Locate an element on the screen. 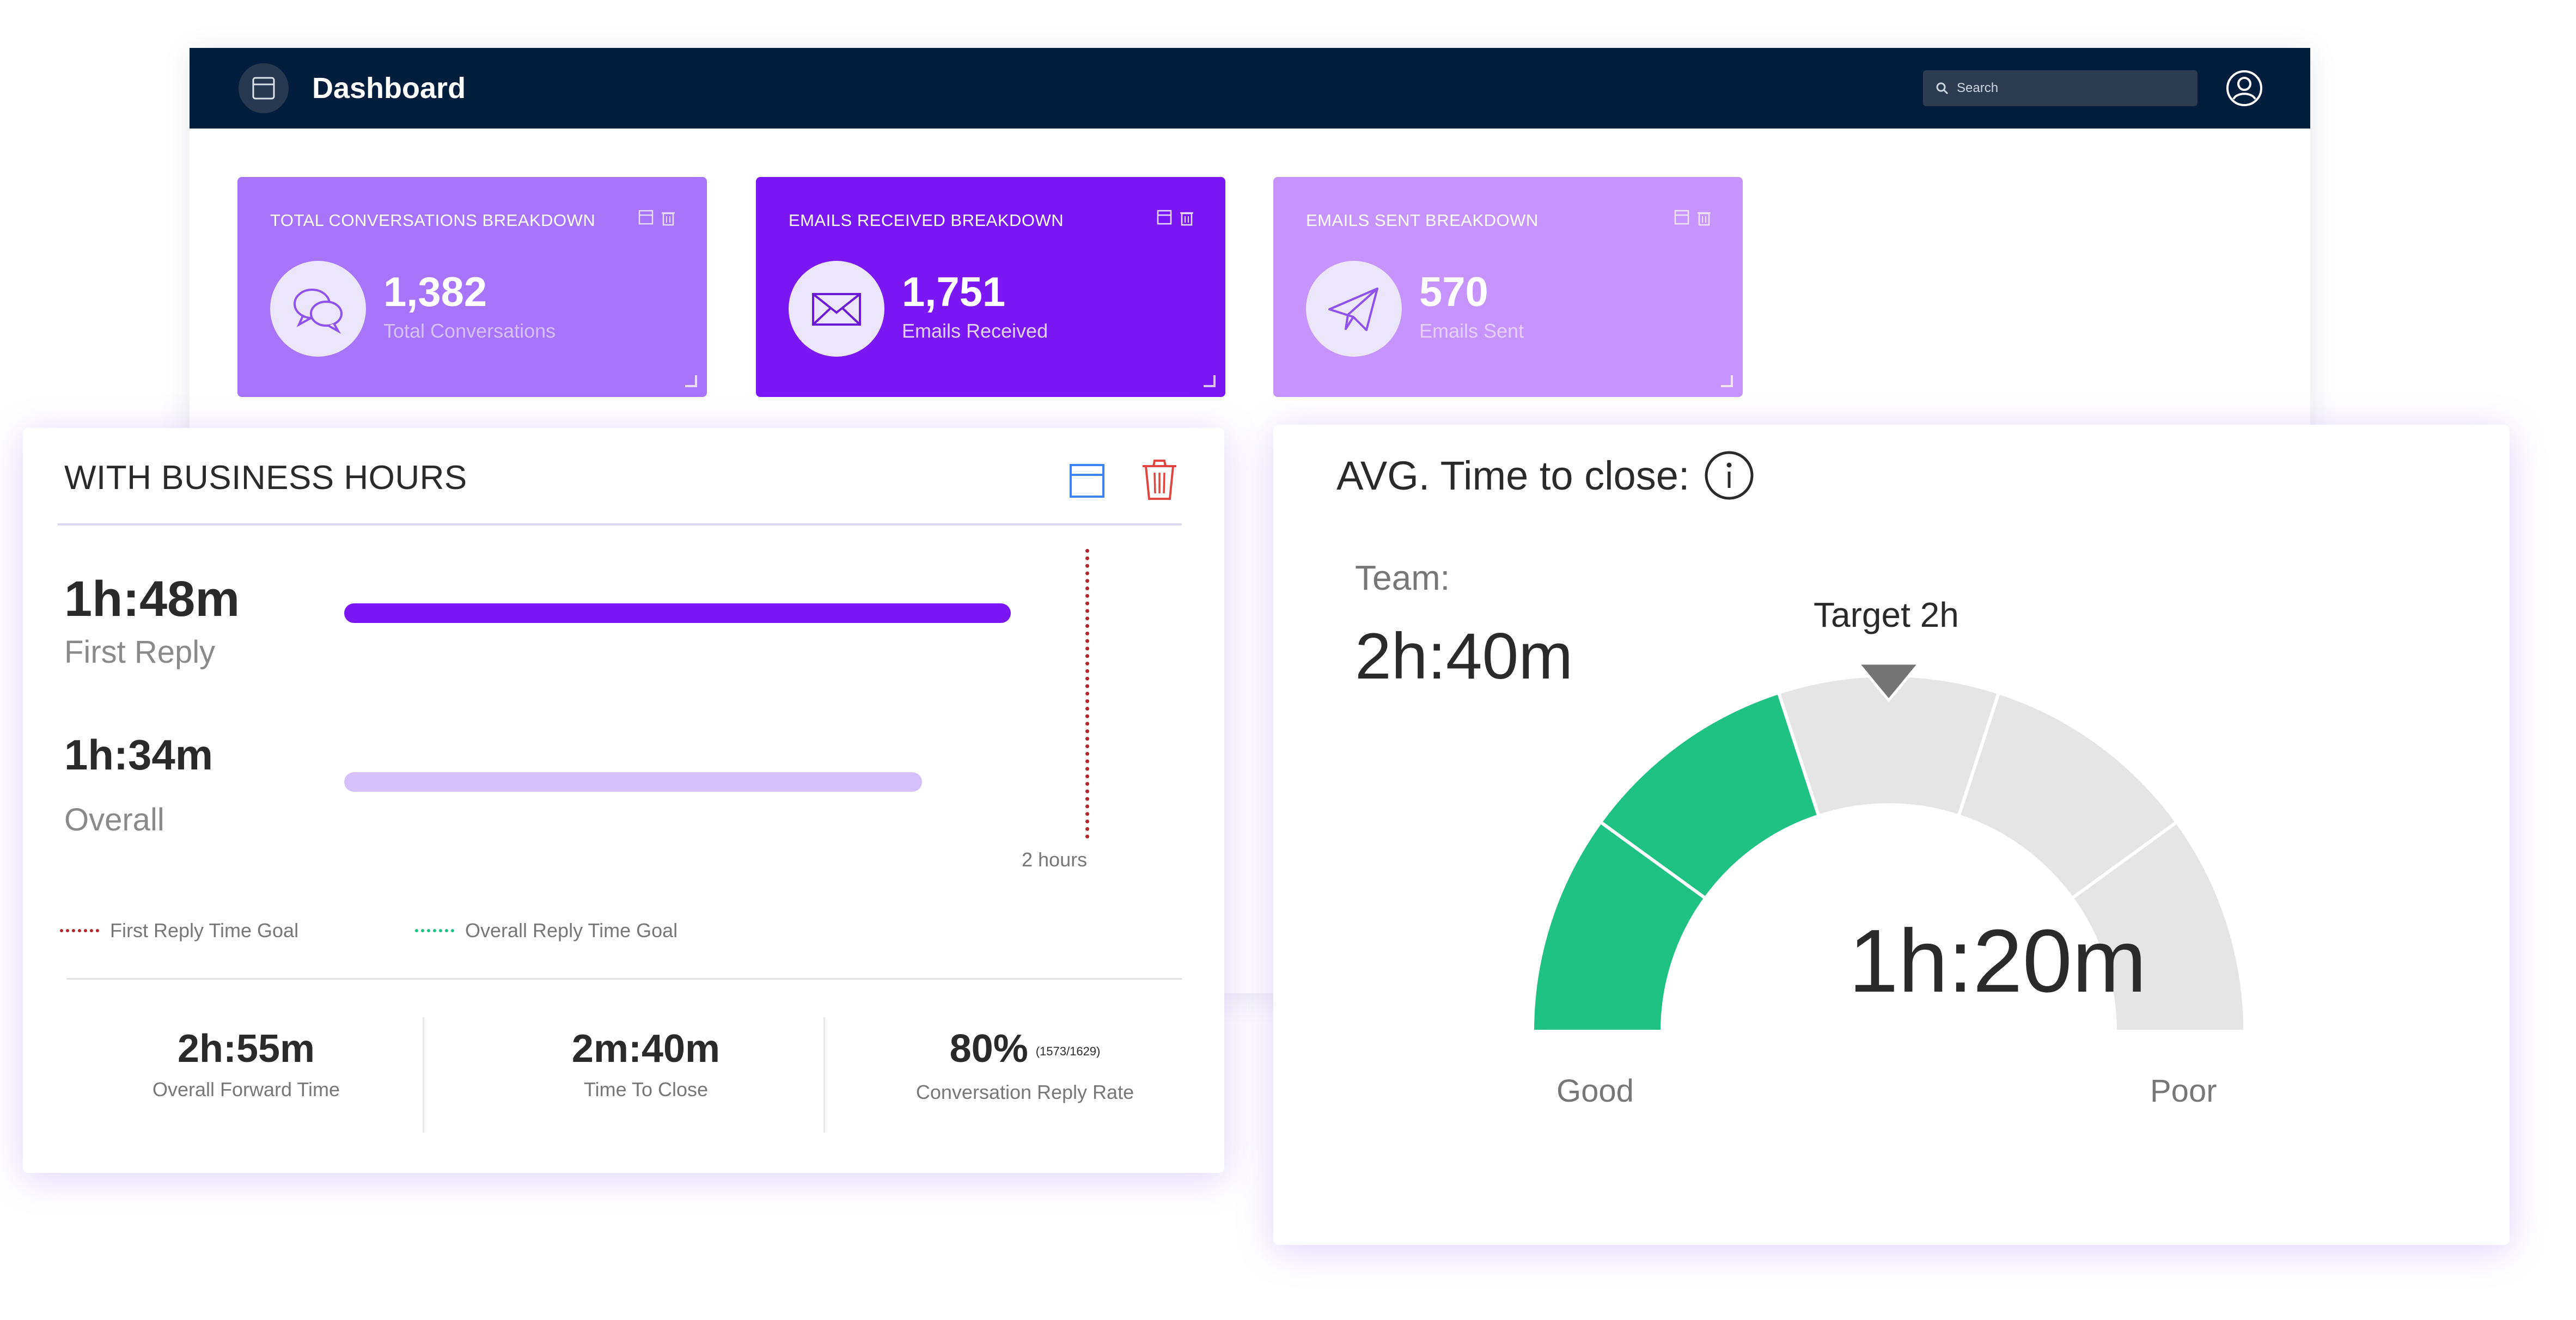 This screenshot has width=2576, height=1320. panel-title-row: AVG. Time to close: is located at coordinates (1545, 476).